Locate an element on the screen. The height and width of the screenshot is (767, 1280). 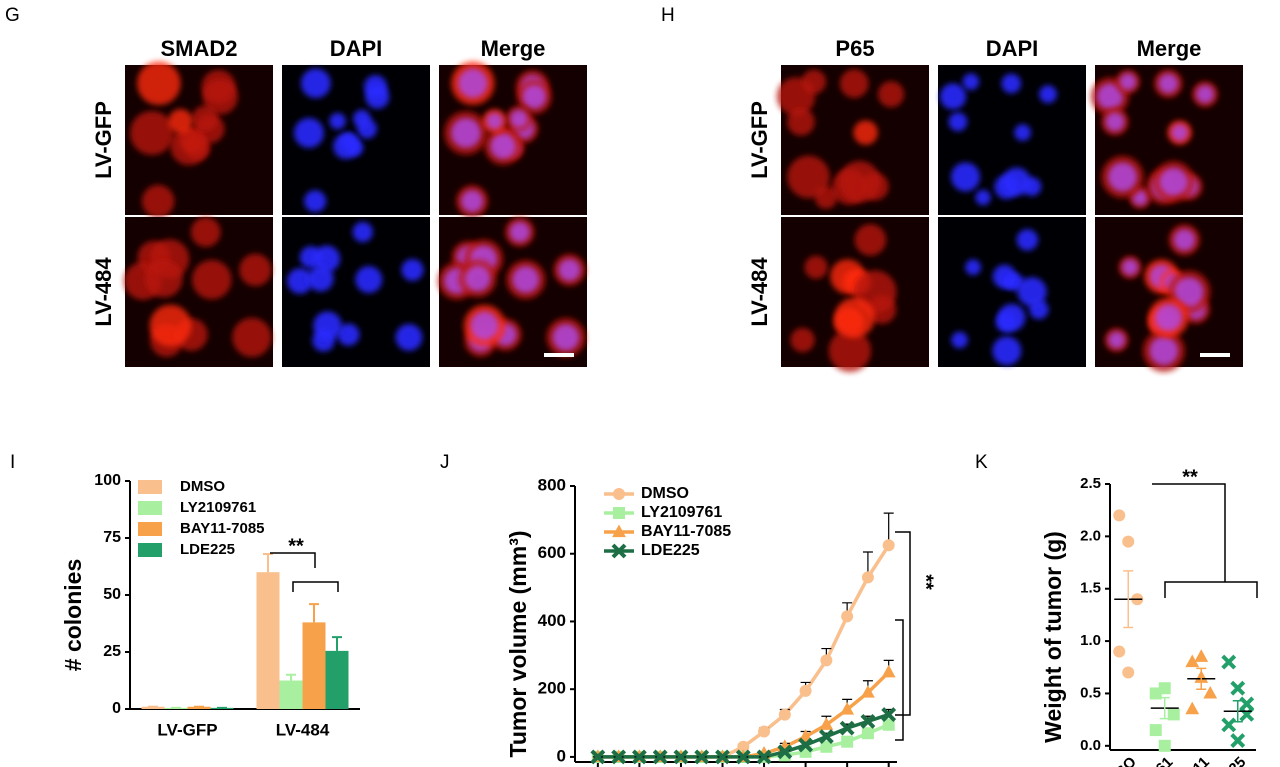
y-tick-label: 600 is located at coordinates (552, 552).